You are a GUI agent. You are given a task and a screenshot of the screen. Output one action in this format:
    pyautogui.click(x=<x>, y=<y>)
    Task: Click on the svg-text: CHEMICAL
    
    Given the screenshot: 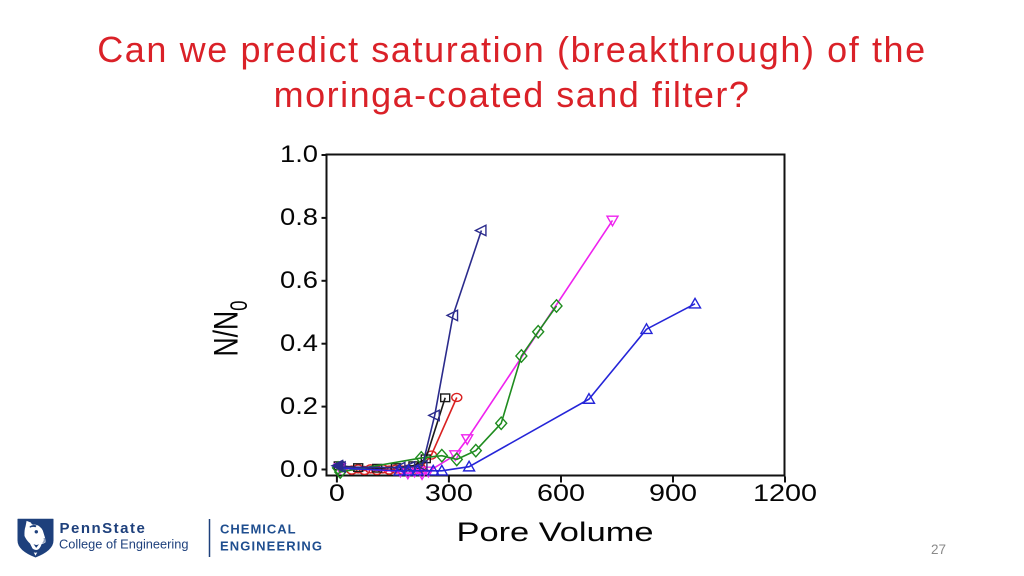 What is the action you would take?
    pyautogui.click(x=258, y=528)
    